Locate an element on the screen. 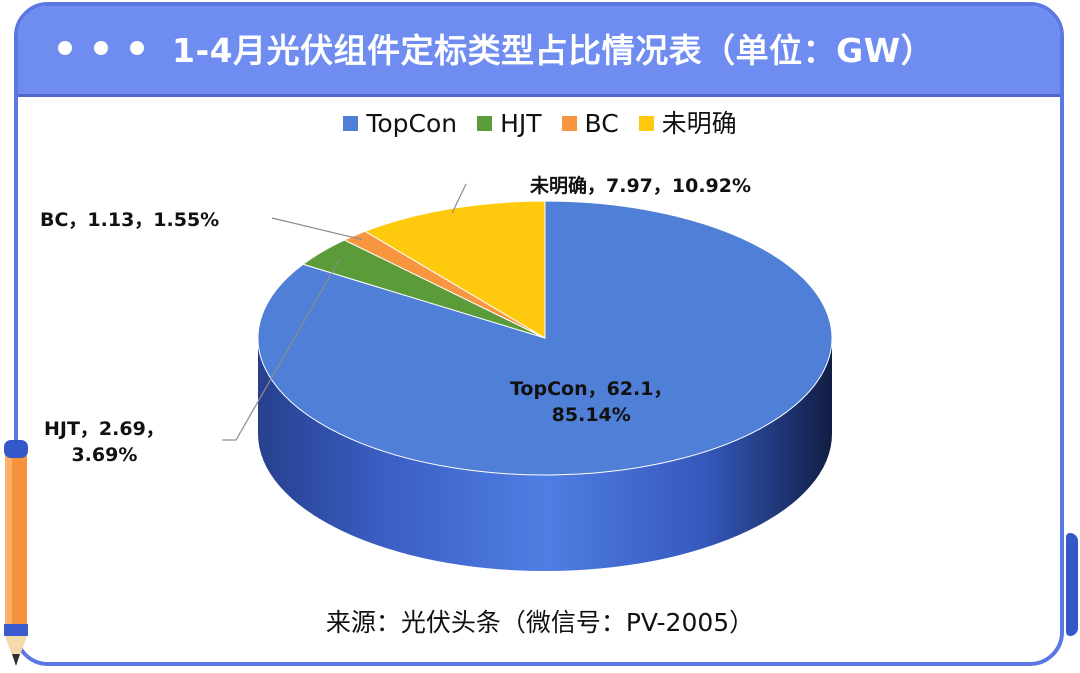 The image size is (1080, 673). legend-label-unclear: 未明确 is located at coordinates (699, 123).